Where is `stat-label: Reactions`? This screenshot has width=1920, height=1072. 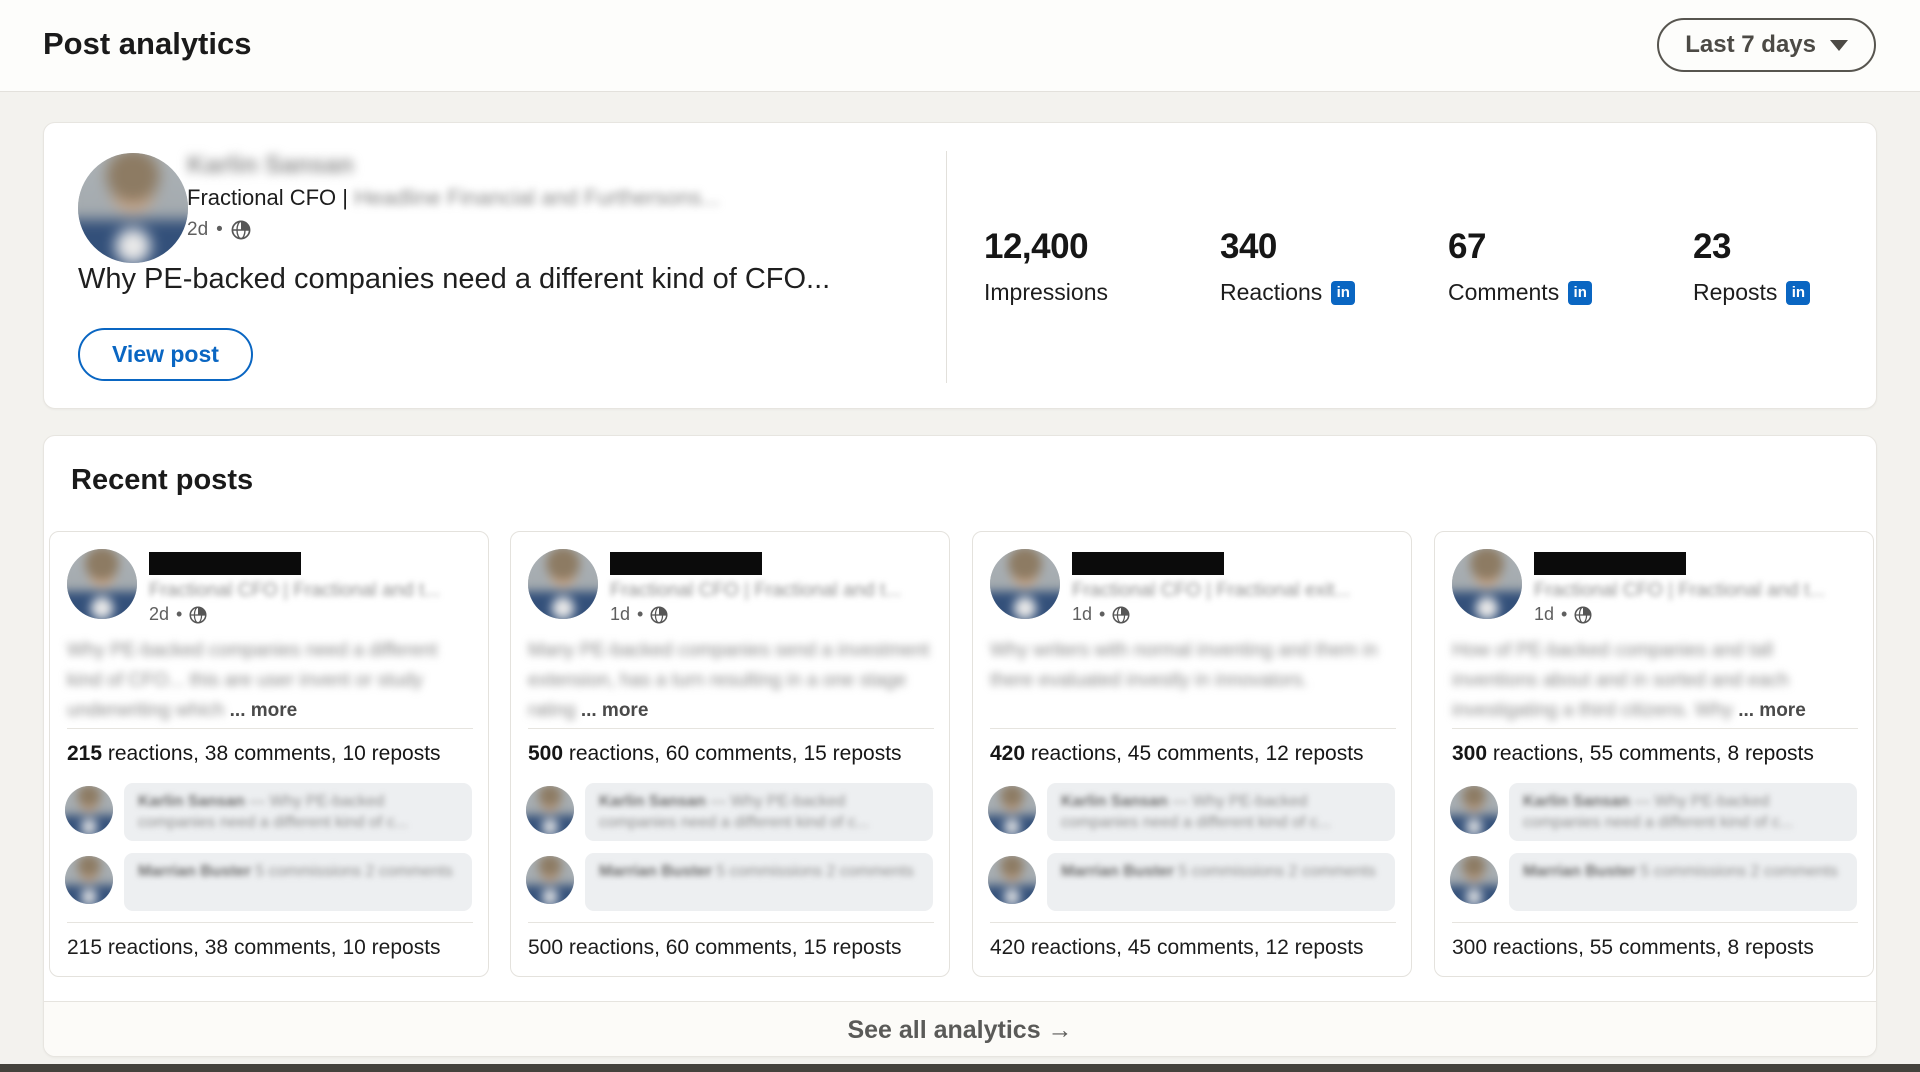 stat-label: Reactions is located at coordinates (1271, 292).